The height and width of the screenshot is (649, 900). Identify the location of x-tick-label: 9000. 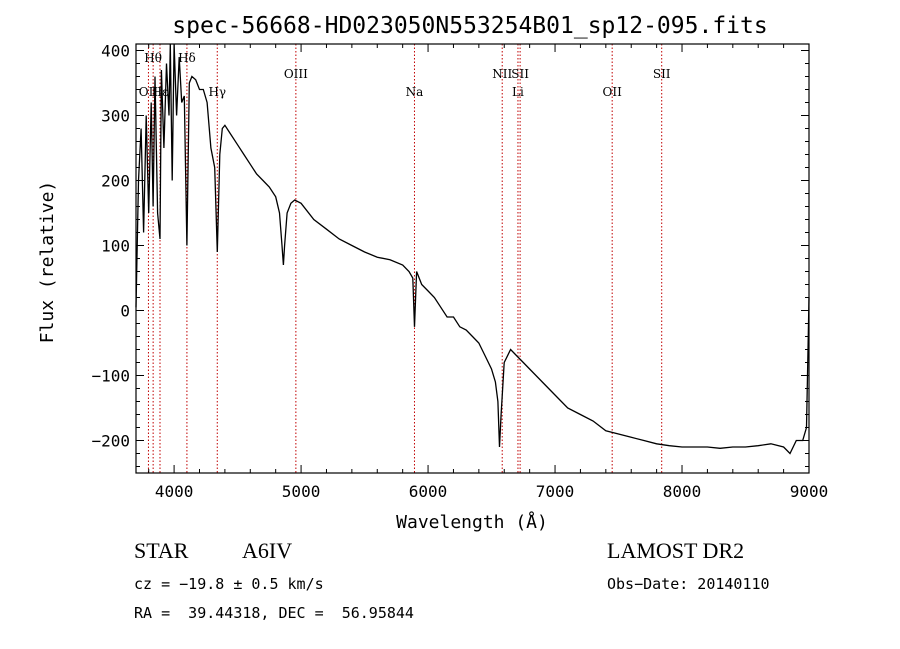
(809, 491).